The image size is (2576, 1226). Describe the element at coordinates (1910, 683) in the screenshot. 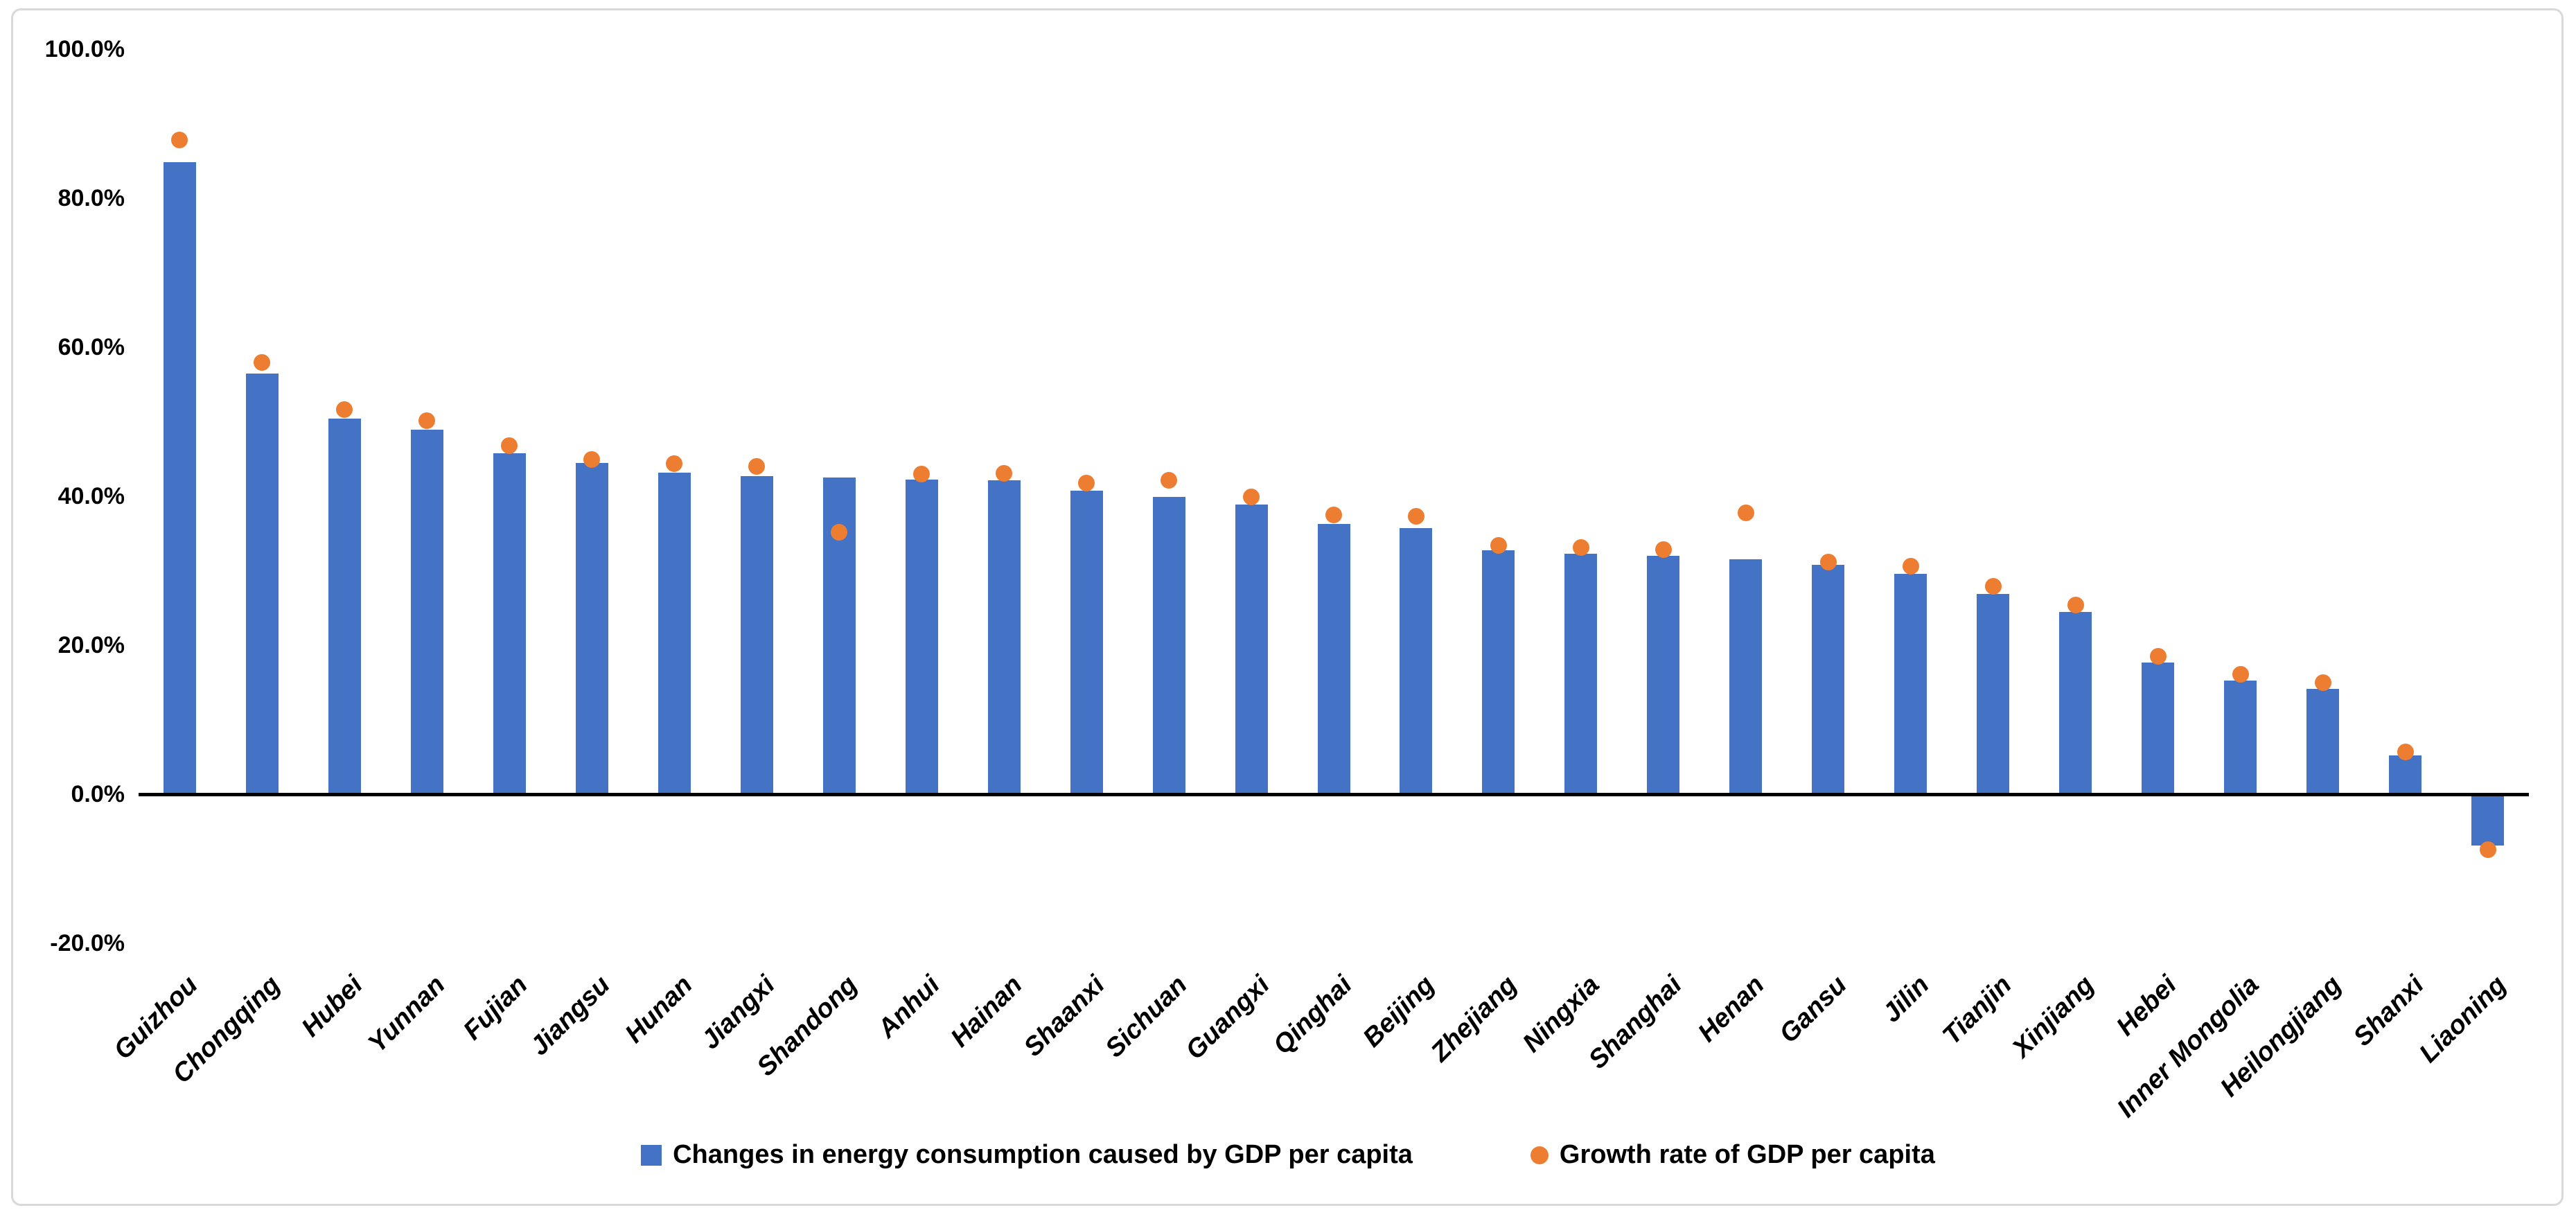

I see `bar-jilin` at that location.